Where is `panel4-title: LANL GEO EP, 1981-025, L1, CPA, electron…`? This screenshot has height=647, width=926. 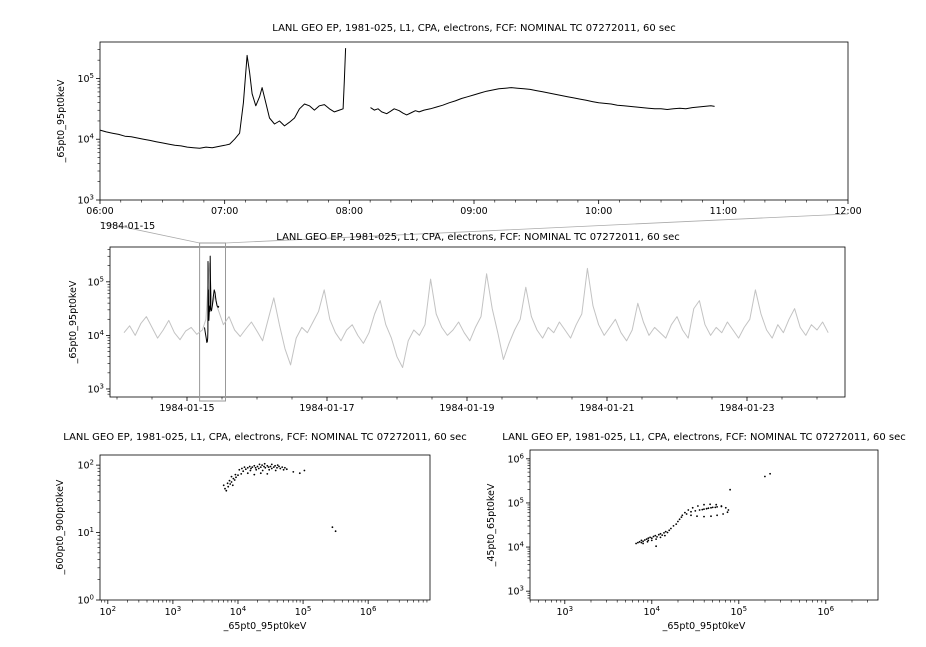
panel4-title: LANL GEO EP, 1981-025, L1, CPA, electron… is located at coordinates (703, 437).